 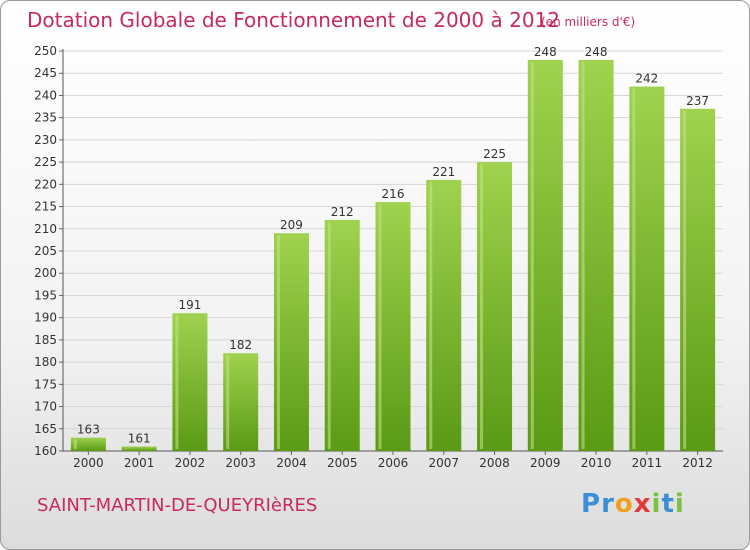 I want to click on x-tick-label: 2011, so click(x=647, y=463).